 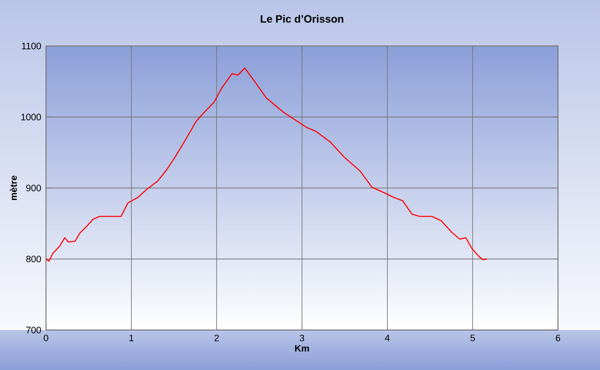 I want to click on chart-title: Le Pic d’Orisson, so click(x=302, y=18).